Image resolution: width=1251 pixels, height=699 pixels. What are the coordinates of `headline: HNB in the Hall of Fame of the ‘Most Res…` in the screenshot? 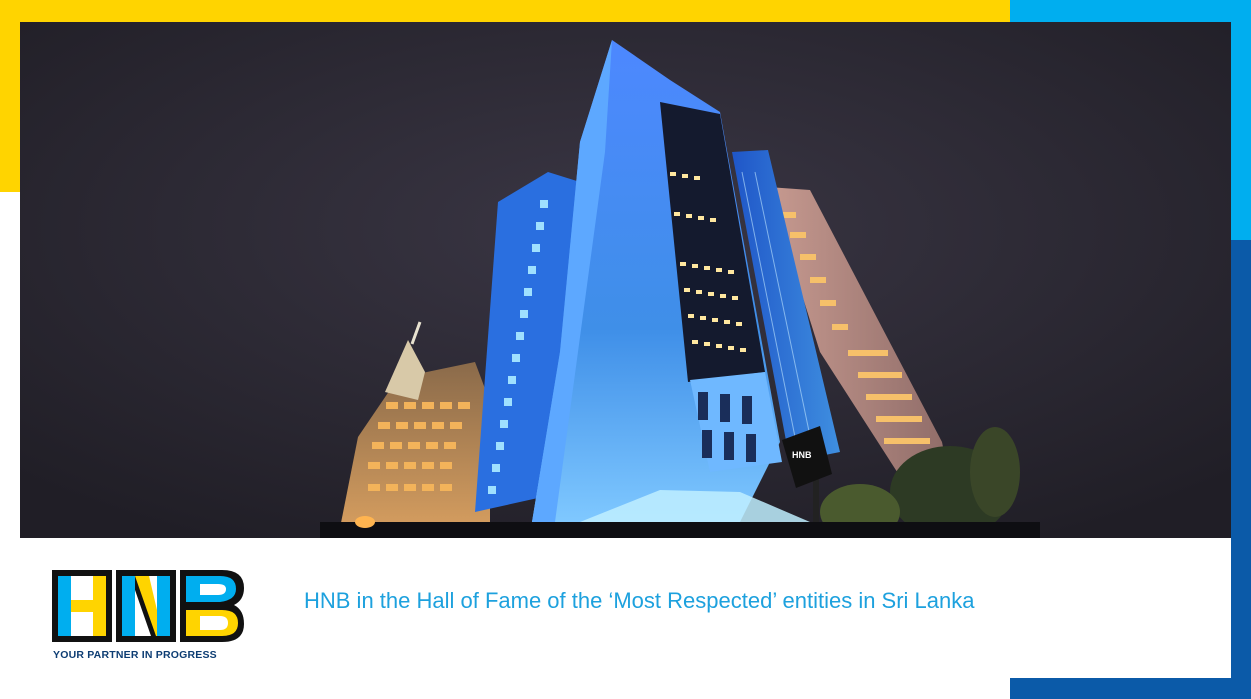 It's located at (639, 601).